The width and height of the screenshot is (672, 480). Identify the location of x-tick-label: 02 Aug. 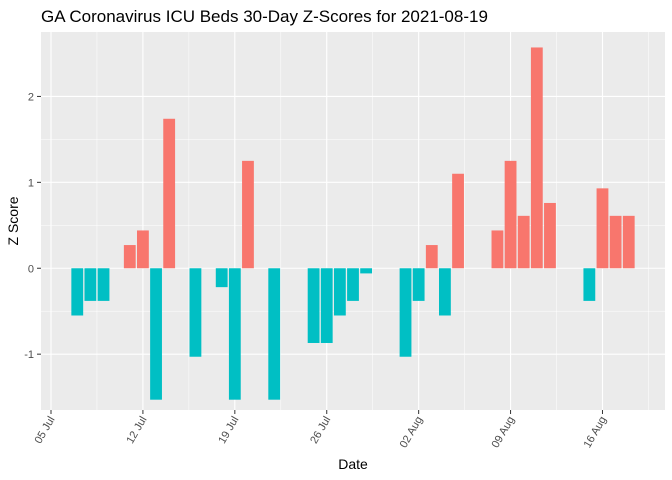
(412, 433).